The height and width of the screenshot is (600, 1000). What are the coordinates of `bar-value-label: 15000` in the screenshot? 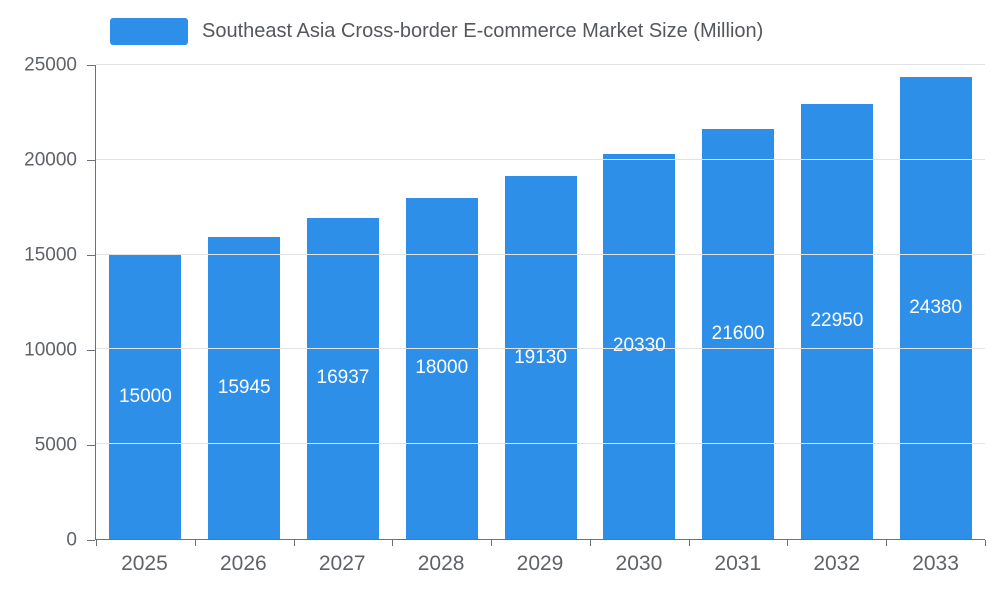 It's located at (145, 396).